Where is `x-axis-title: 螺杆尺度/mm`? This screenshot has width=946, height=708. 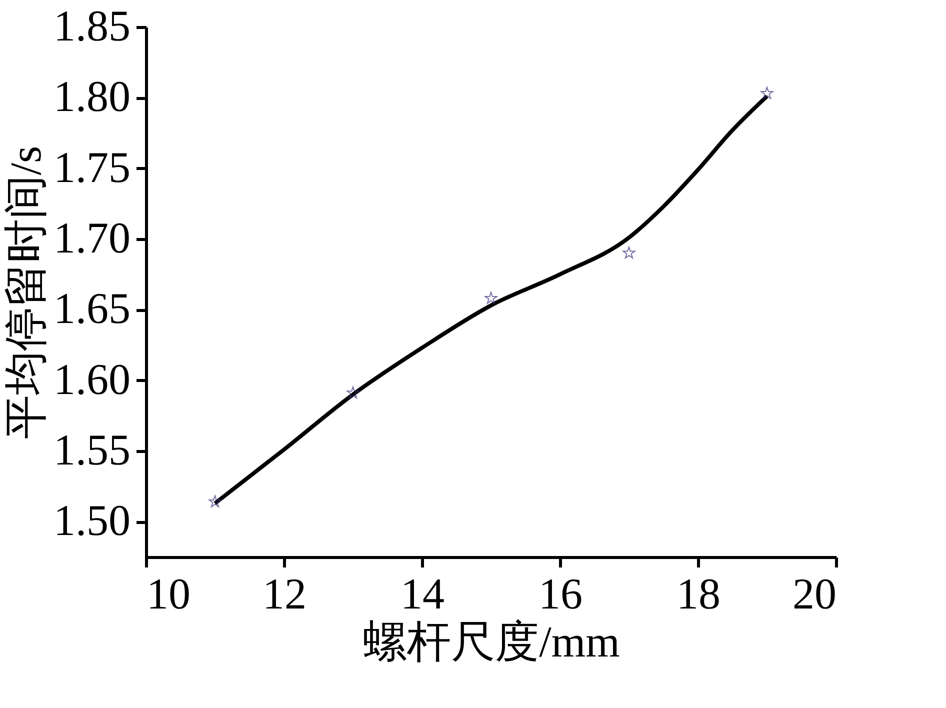
x-axis-title: 螺杆尺度/mm is located at coordinates (491, 642).